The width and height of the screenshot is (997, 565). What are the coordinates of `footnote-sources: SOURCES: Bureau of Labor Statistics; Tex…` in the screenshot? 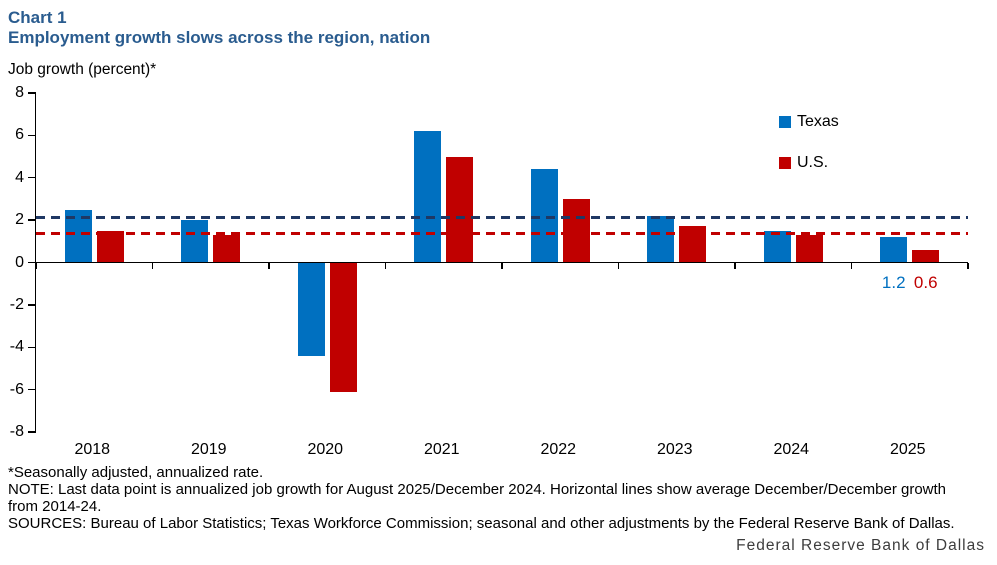 It's located at (481, 523).